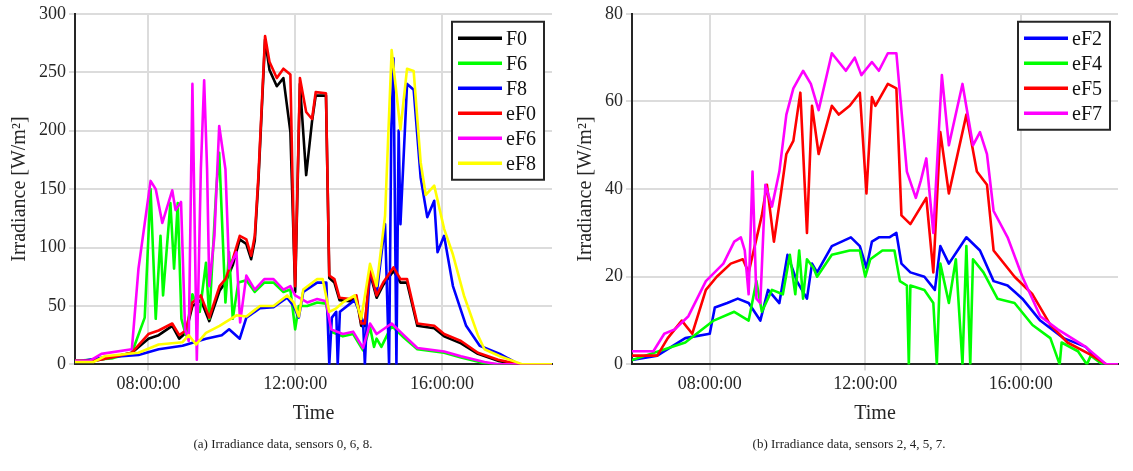 Image resolution: width=1133 pixels, height=471 pixels. What do you see at coordinates (52, 187) in the screenshot?
I see `y-tick-label: 150` at bounding box center [52, 187].